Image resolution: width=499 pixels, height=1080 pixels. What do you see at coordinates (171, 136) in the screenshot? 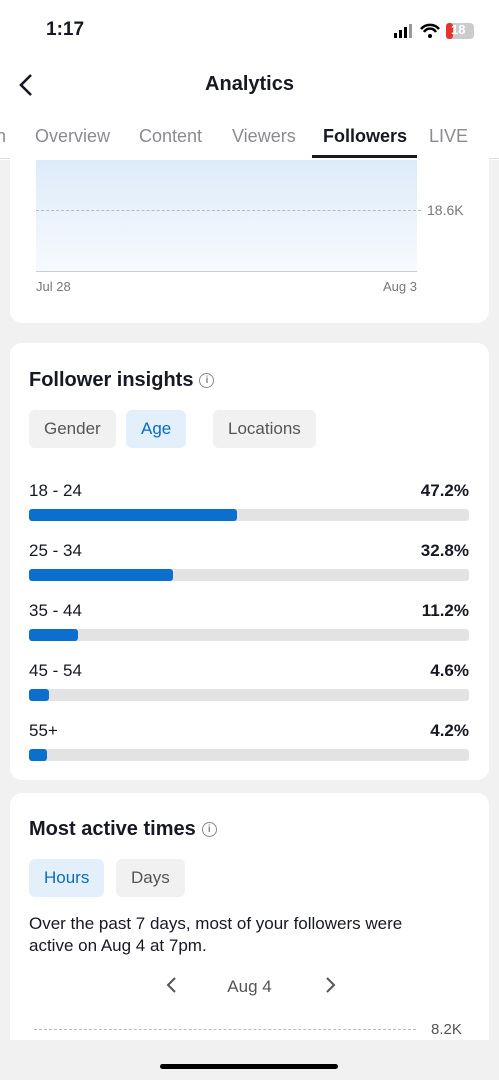
I see `tab: Content` at bounding box center [171, 136].